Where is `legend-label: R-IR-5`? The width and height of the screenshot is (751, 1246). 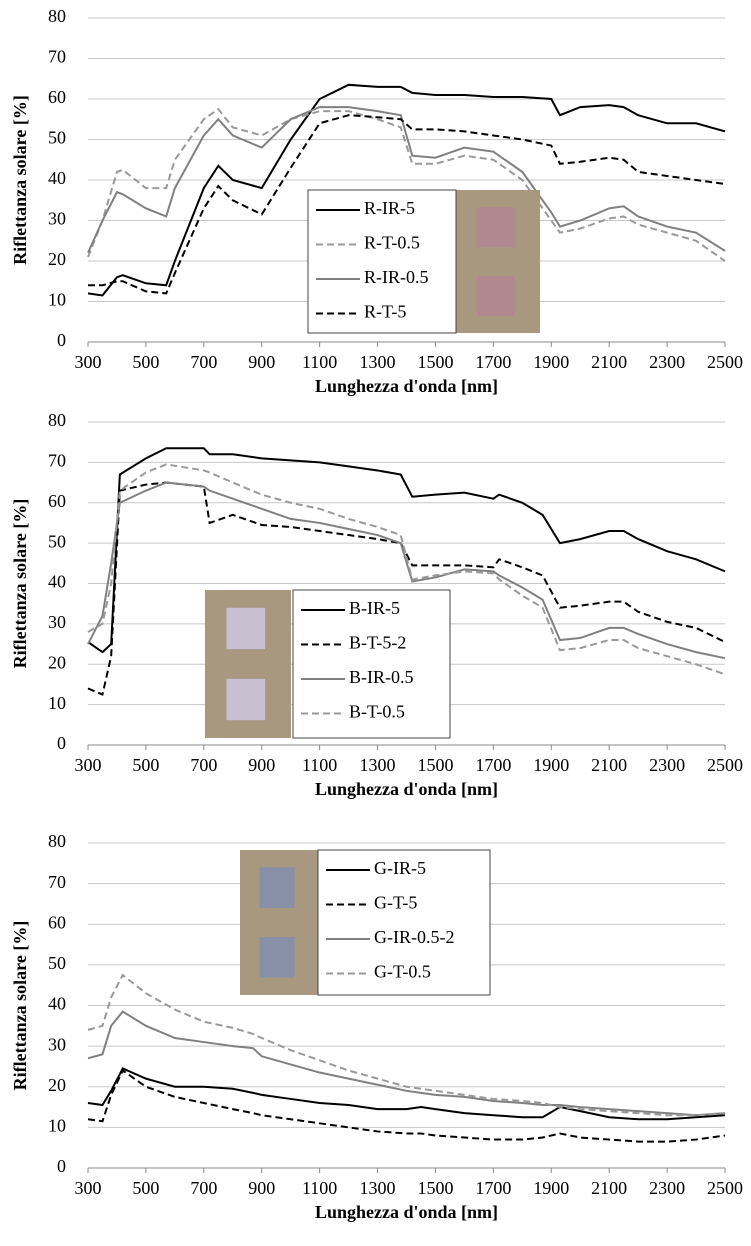
legend-label: R-IR-5 is located at coordinates (389, 208).